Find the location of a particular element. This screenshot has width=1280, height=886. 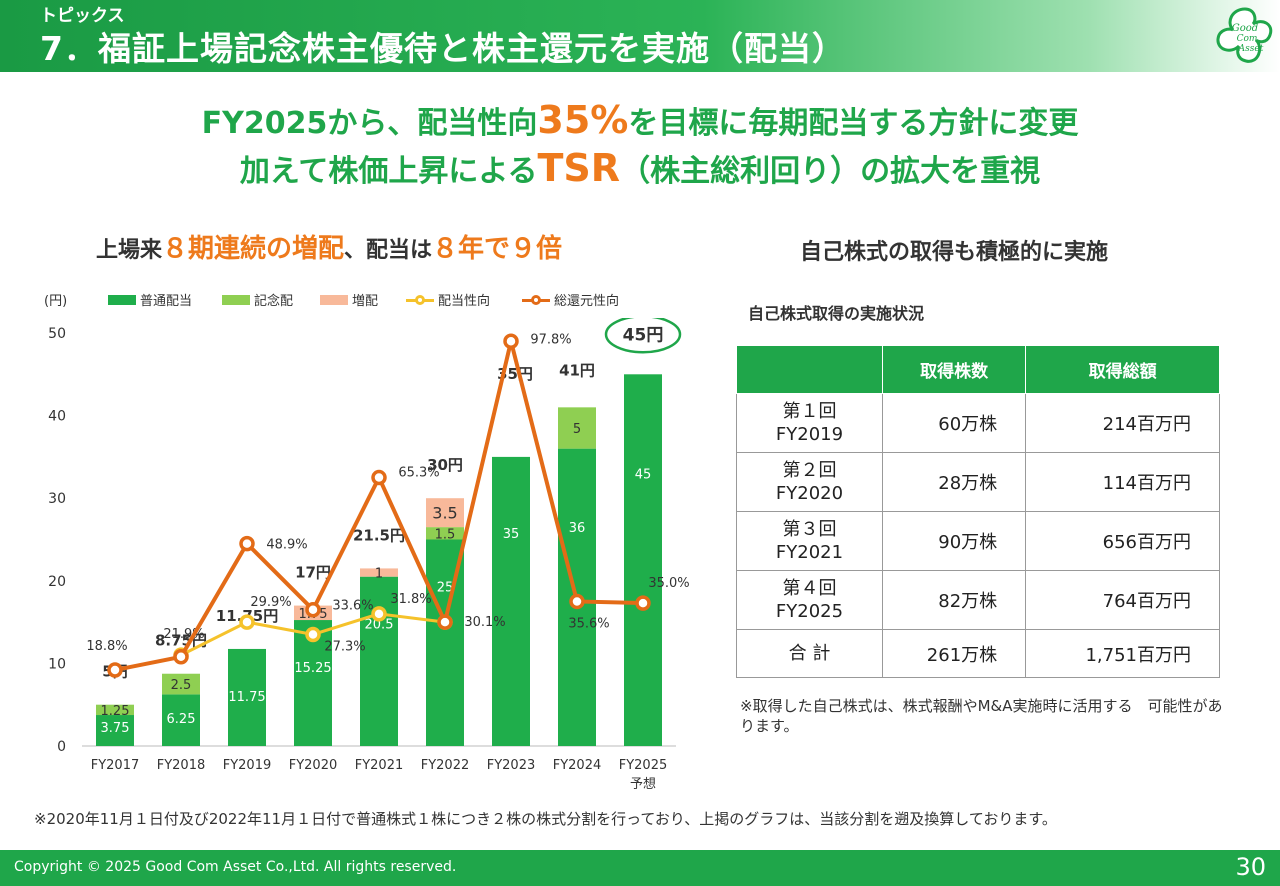

bar-value-label: 35 is located at coordinates (511, 534).